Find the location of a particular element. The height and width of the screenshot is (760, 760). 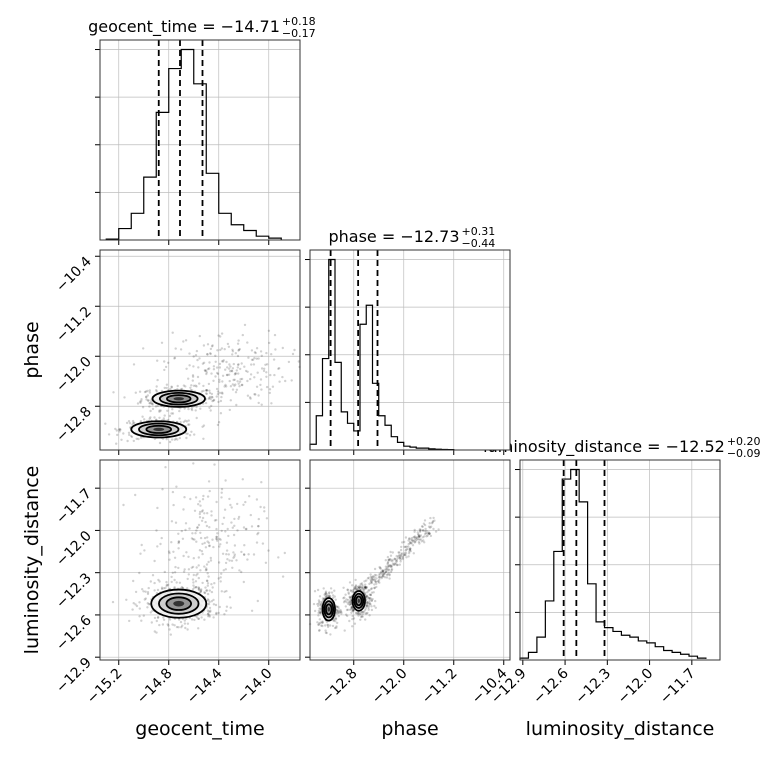

contour-line is located at coordinates (179, 603).